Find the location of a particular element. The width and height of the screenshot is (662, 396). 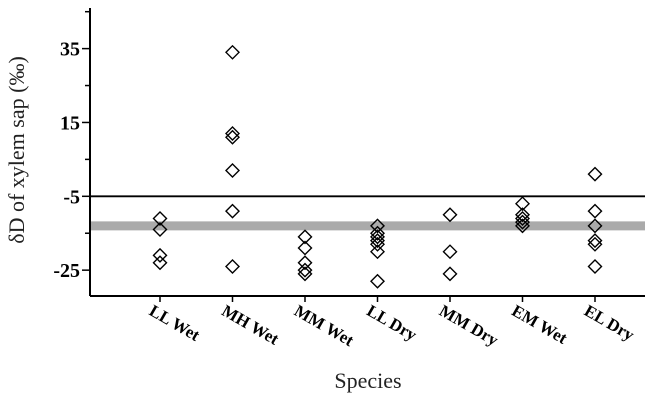

x-tick-label: EM Wet is located at coordinates (540, 324).